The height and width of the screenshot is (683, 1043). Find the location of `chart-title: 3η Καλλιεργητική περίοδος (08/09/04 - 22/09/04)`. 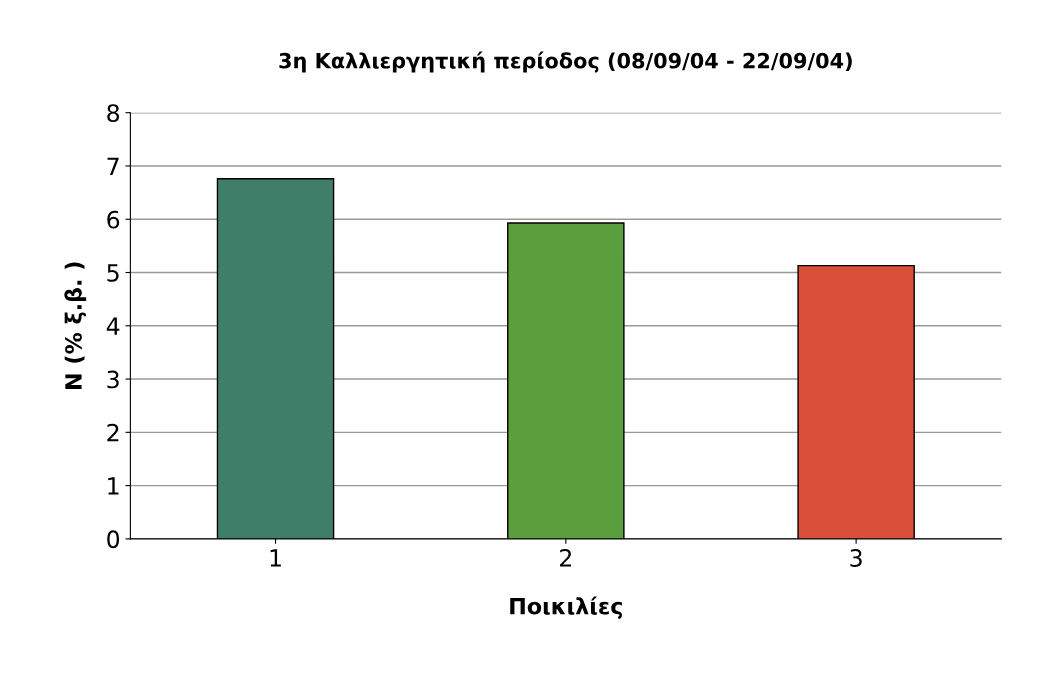

chart-title: 3η Καλλιεργητική περίοδος (08/09/04 - 22/09/04) is located at coordinates (565, 62).